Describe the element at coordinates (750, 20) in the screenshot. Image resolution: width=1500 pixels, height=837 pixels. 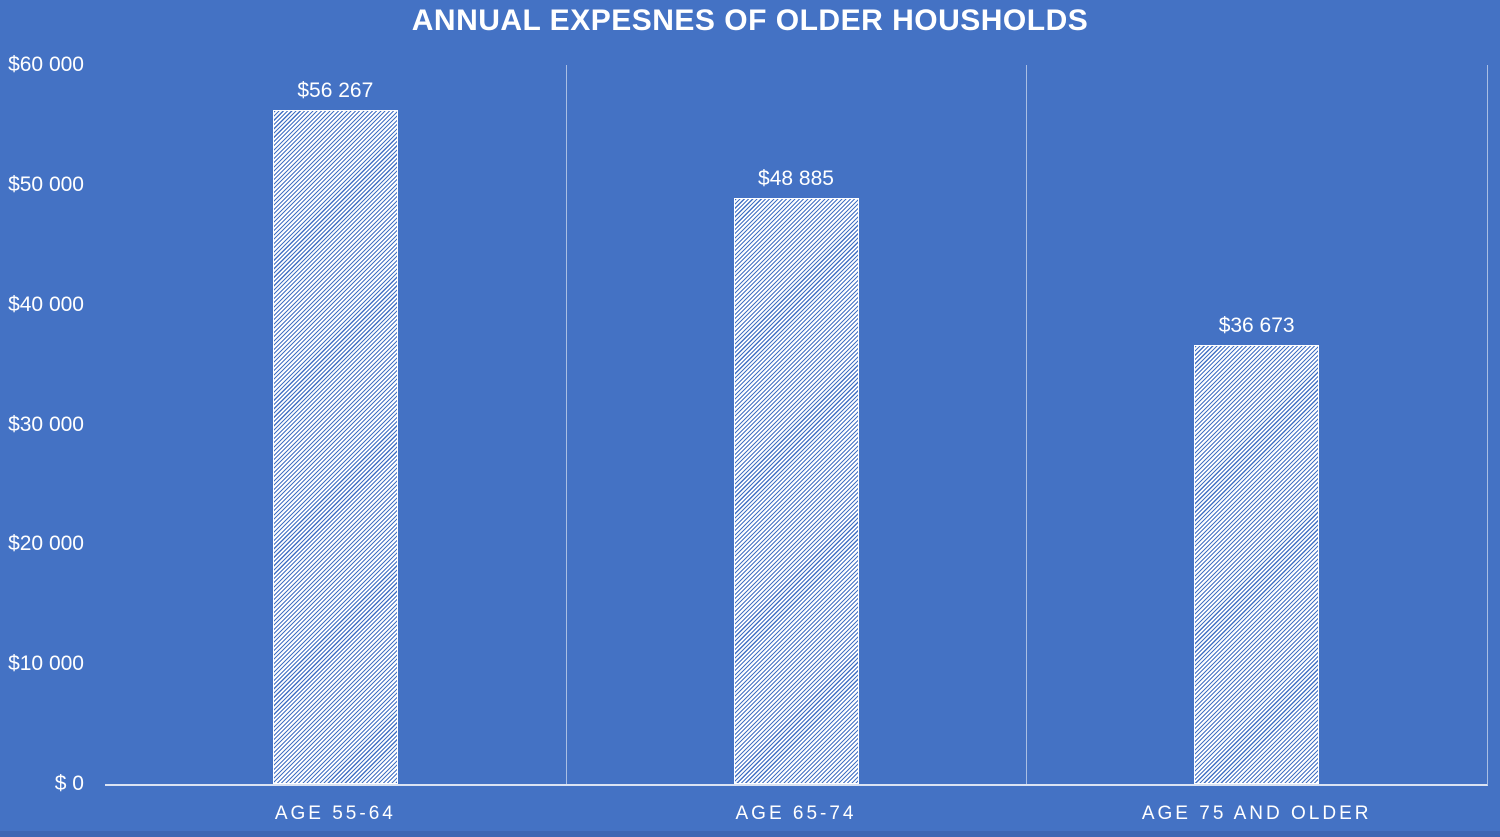
I see `chart-title: ANNUAL EXPESNES OF OLDER HOUSHOLDS` at that location.